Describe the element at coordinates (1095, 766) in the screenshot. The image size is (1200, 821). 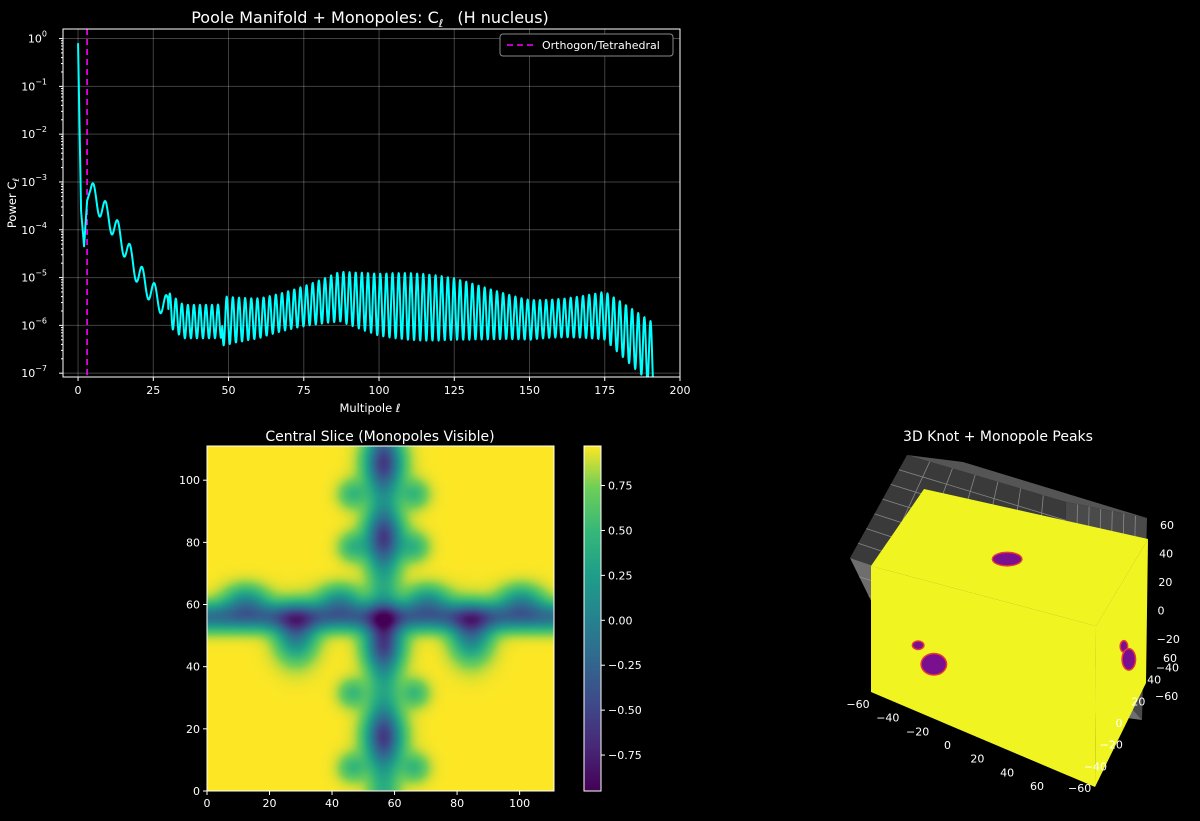
I see `3d-y-tick-label: −40` at that location.